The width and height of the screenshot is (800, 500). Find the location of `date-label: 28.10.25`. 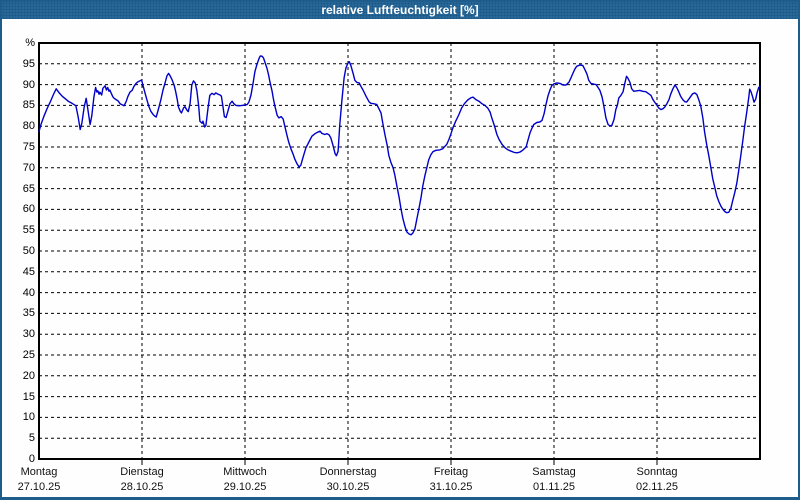

date-label: 28.10.25 is located at coordinates (142, 487).